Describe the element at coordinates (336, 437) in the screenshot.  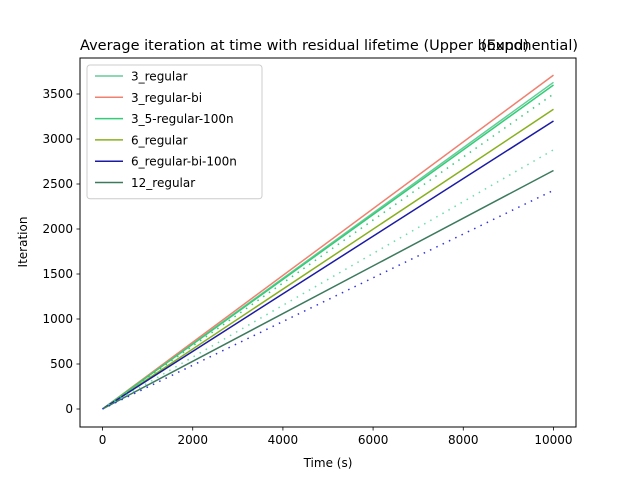
I see `x-axis: 0 2000 4000 6000 8000 10000` at that location.